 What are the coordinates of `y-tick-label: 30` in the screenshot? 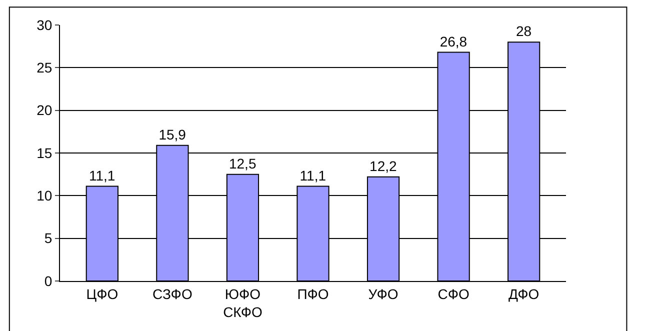 It's located at (44, 24).